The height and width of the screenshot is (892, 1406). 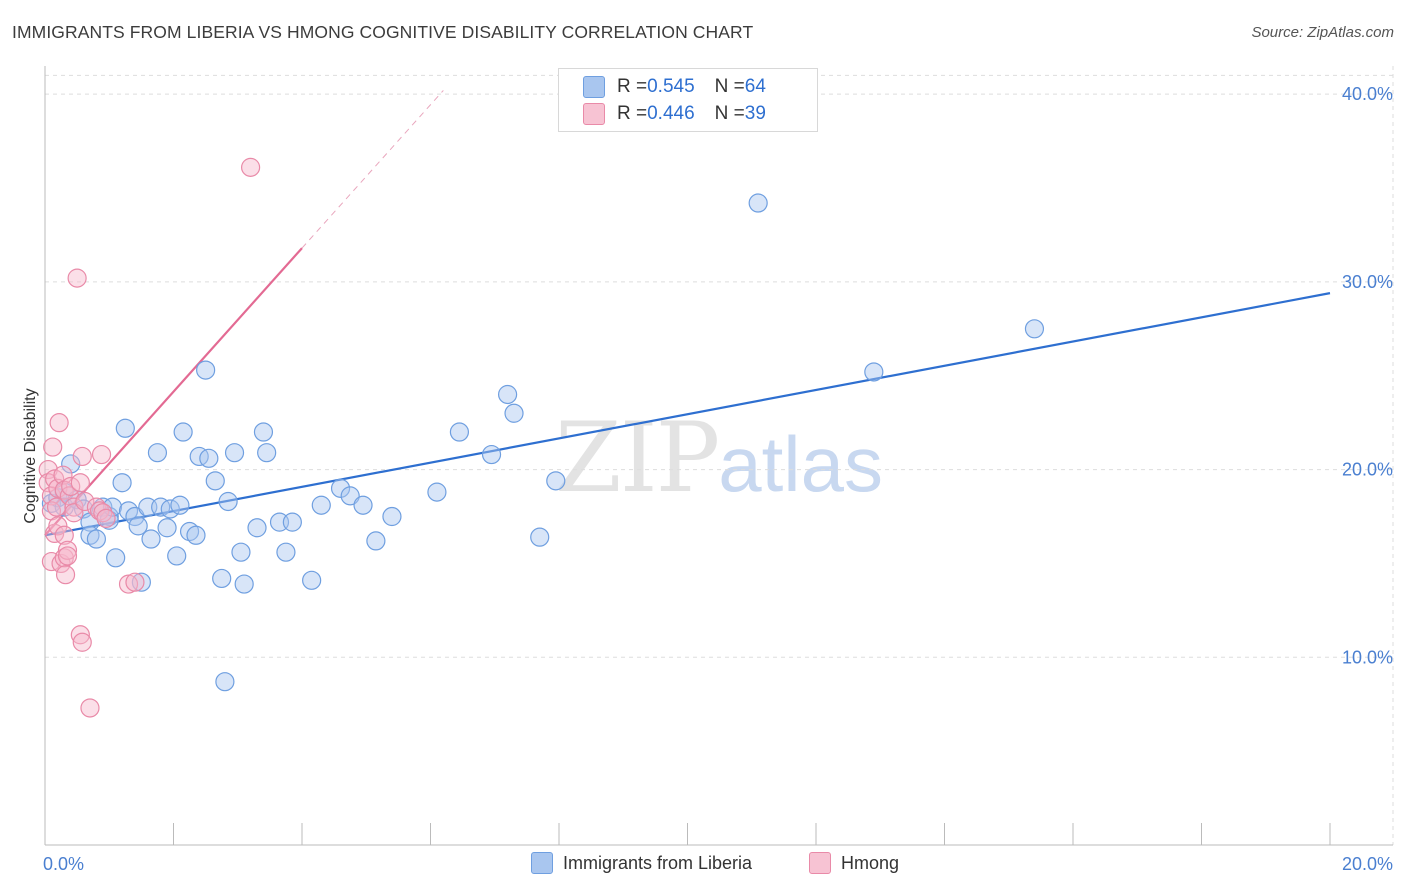 I want to click on legend-r-value: 0.545, so click(x=671, y=86).